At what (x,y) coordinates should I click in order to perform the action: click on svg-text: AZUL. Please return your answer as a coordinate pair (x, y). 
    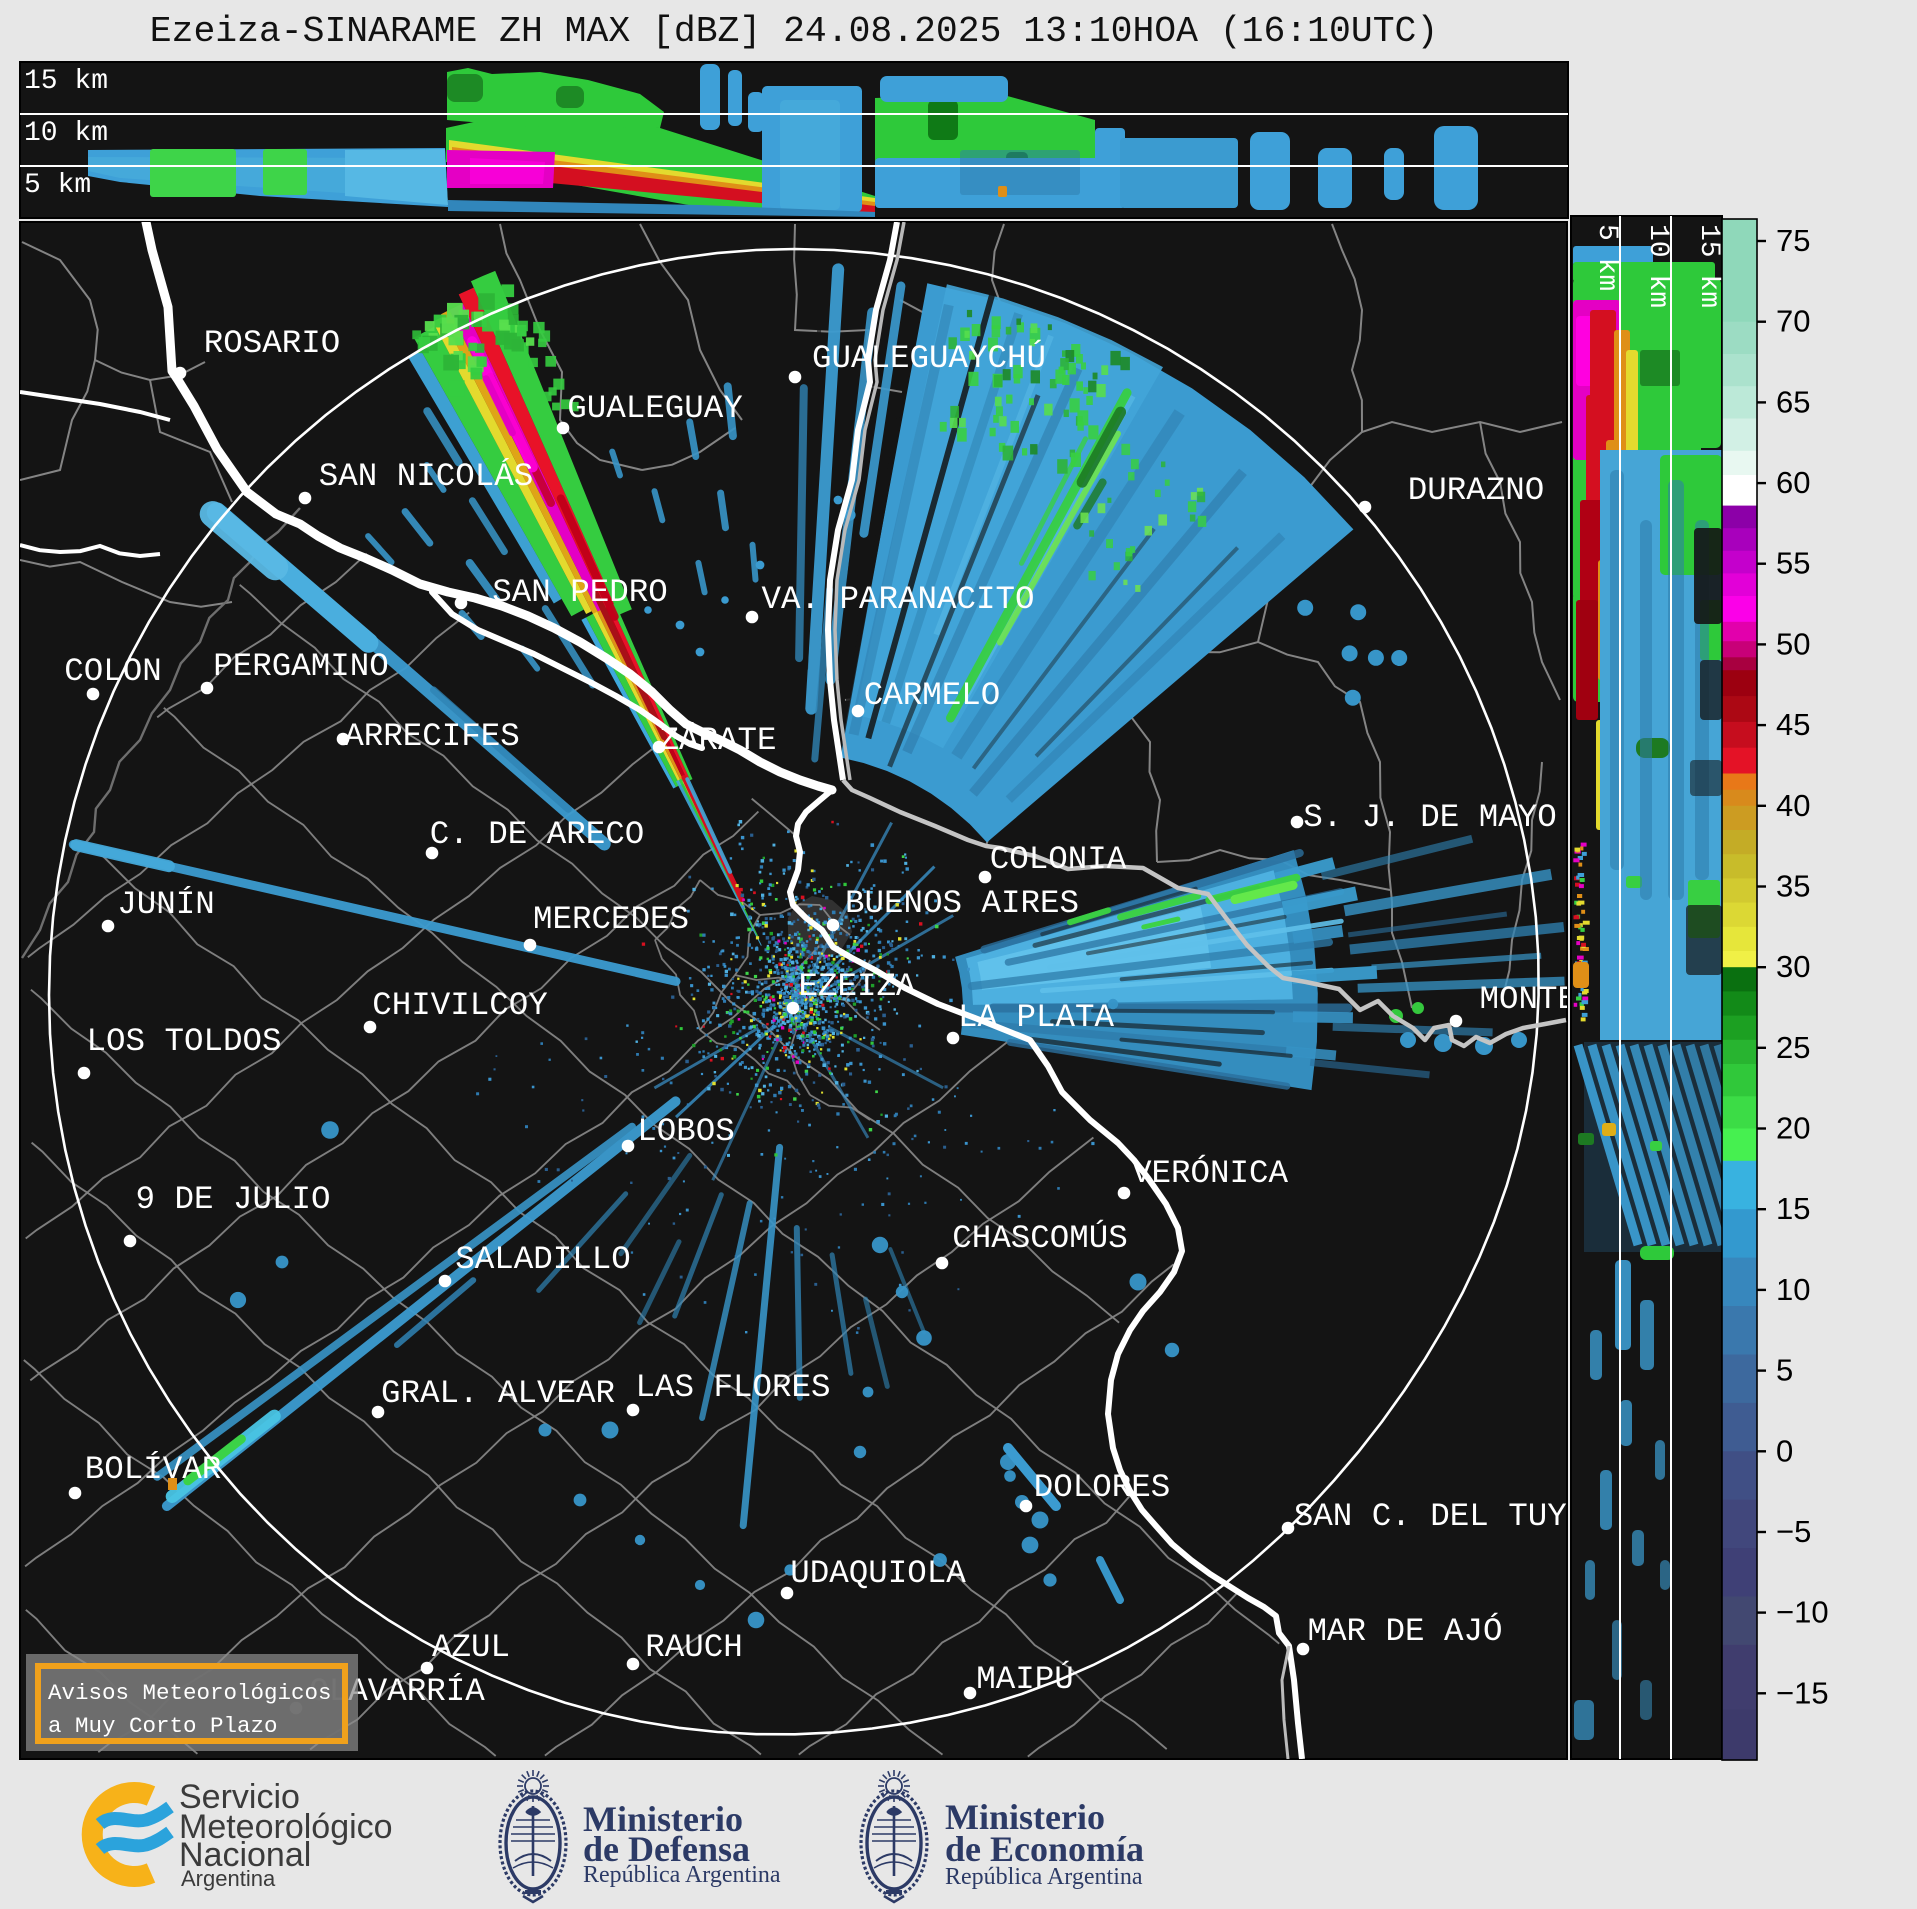
    Looking at the image, I should click on (471, 1647).